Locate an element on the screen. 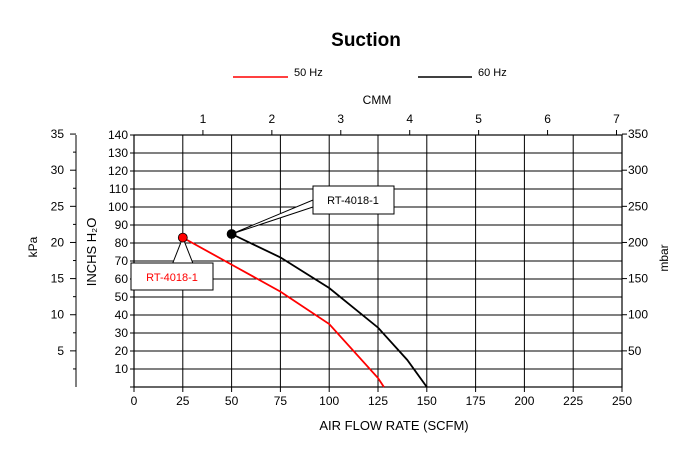 This screenshot has width=695, height=460. y-axis-label: INCHS H₂O is located at coordinates (91, 252).